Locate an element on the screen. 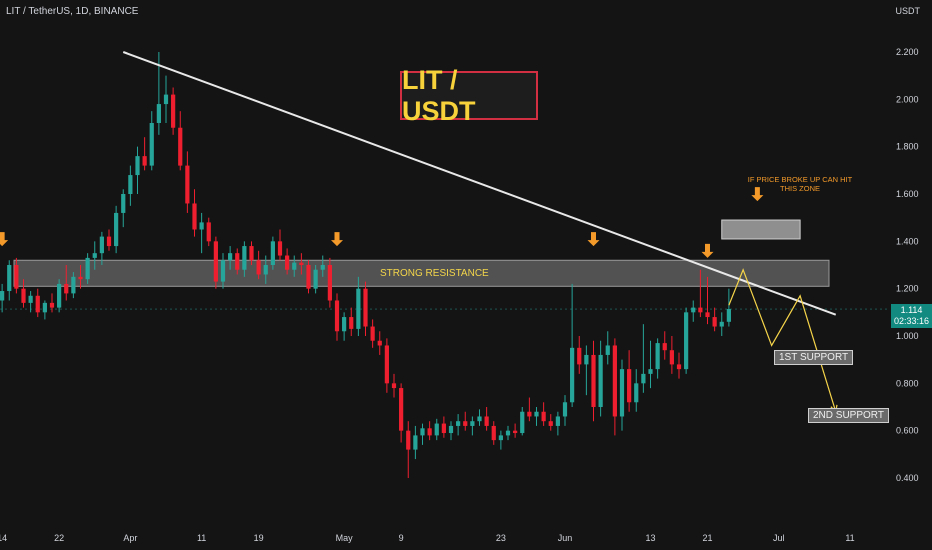 This screenshot has width=932, height=550. y-tick-label: 1.200 is located at coordinates (907, 289).